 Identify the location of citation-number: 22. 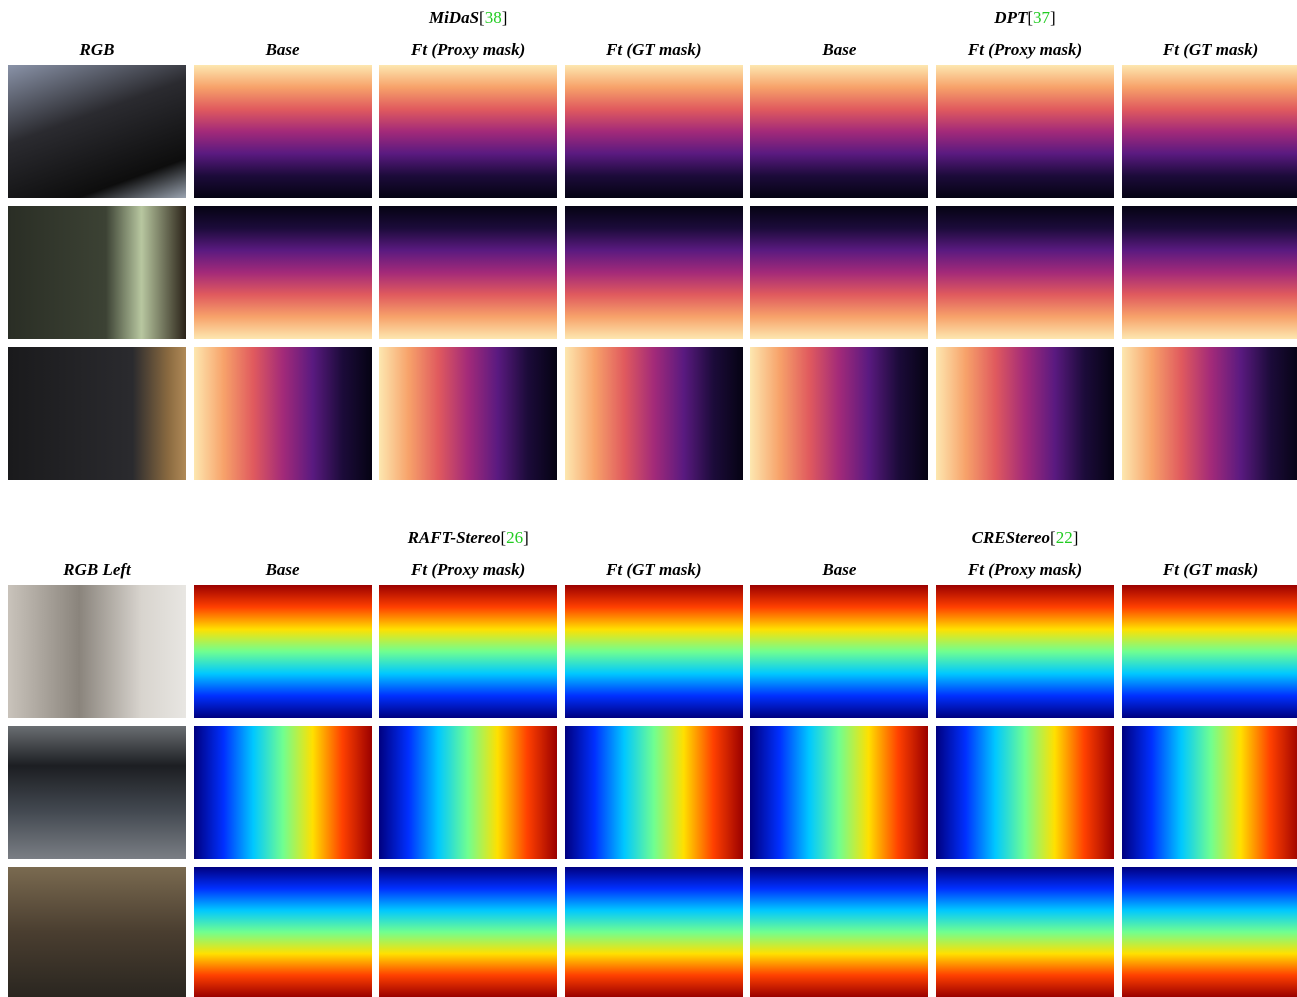
(1064, 537).